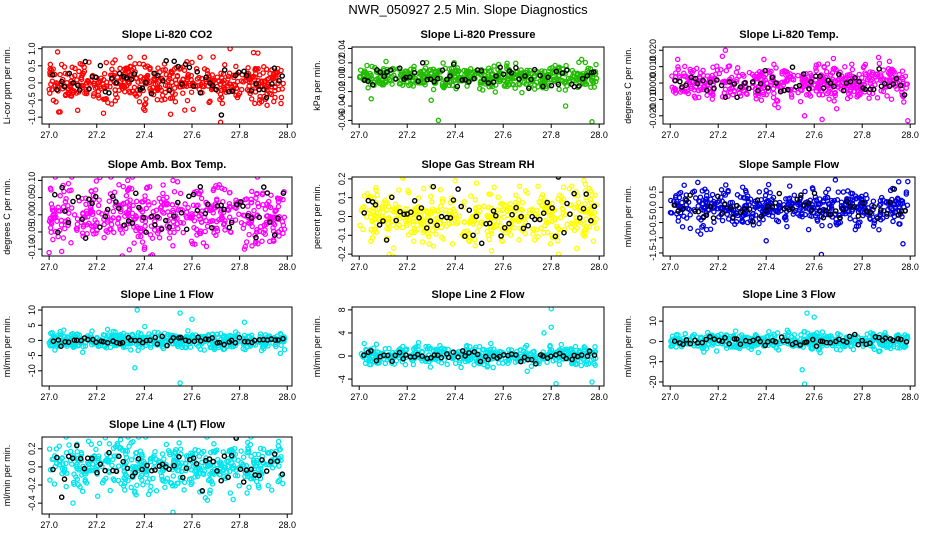  What do you see at coordinates (718, 135) in the screenshot?
I see `x-tick-label: 27.2` at bounding box center [718, 135].